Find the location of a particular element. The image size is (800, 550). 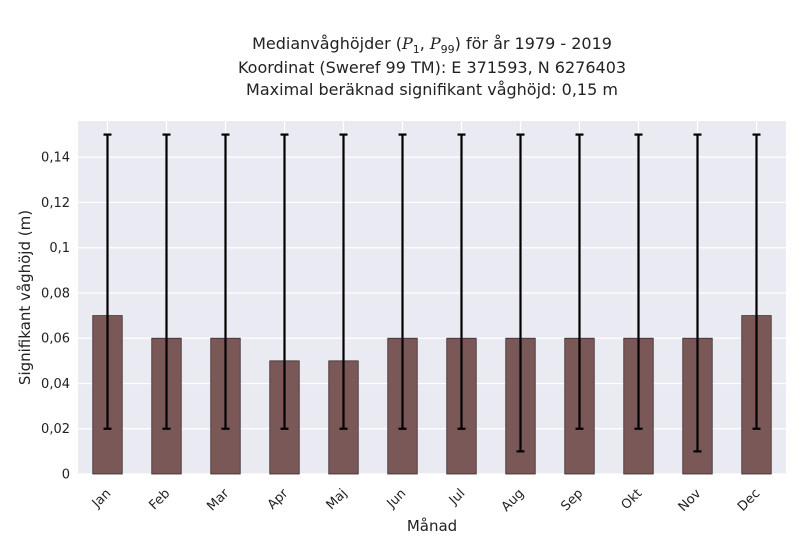

error-bar-jan is located at coordinates (107, 281).